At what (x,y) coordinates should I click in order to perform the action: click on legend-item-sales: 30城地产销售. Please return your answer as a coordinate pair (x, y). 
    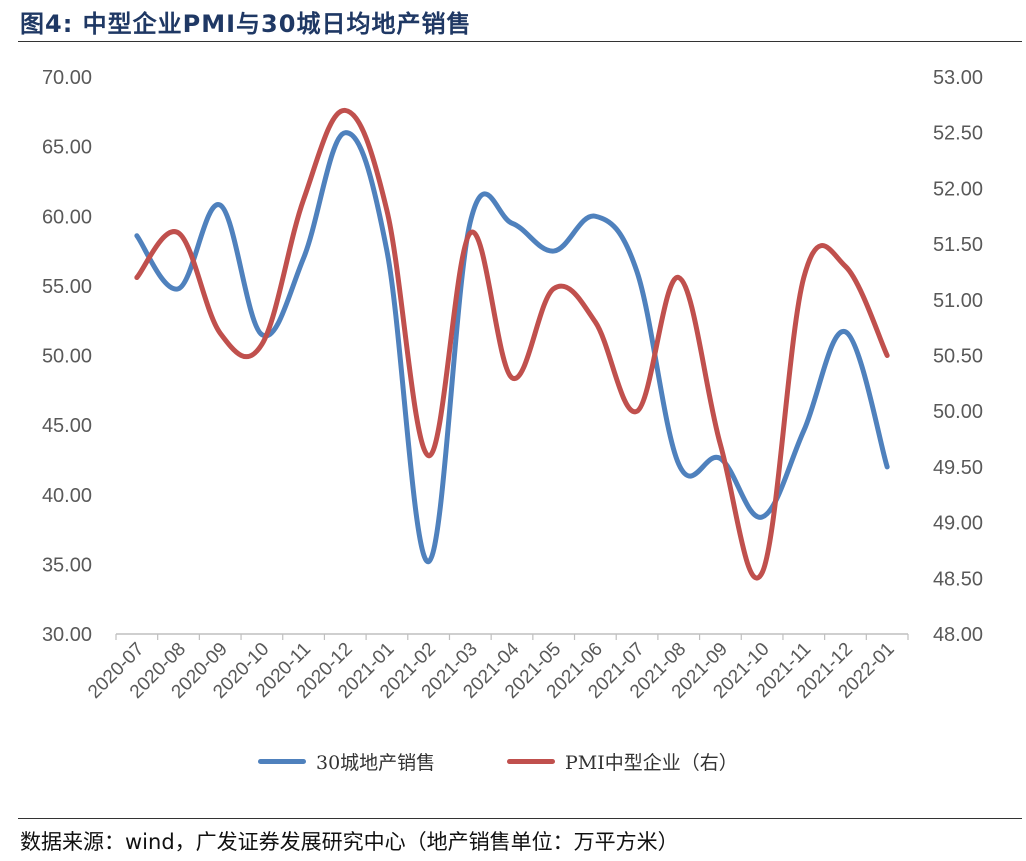
    Looking at the image, I should click on (346, 761).